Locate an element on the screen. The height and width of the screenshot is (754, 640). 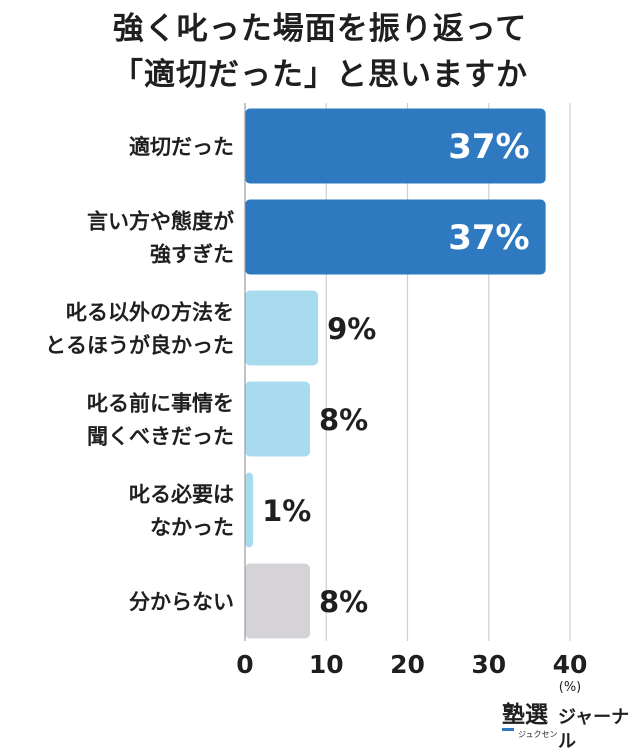
x-tick-label: 20 is located at coordinates (407, 664).